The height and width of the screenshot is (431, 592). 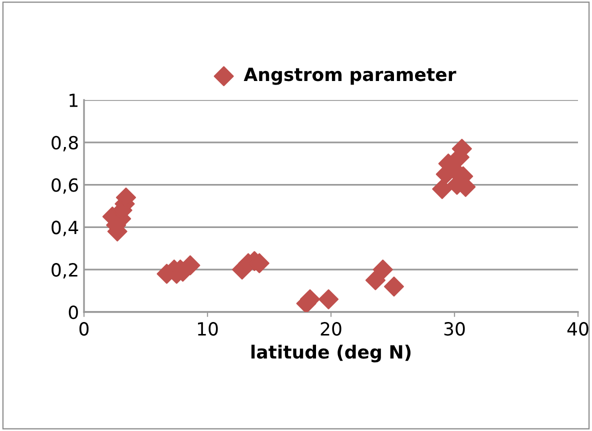 What do you see at coordinates (74, 100) in the screenshot?
I see `y-tick-label: 1` at bounding box center [74, 100].